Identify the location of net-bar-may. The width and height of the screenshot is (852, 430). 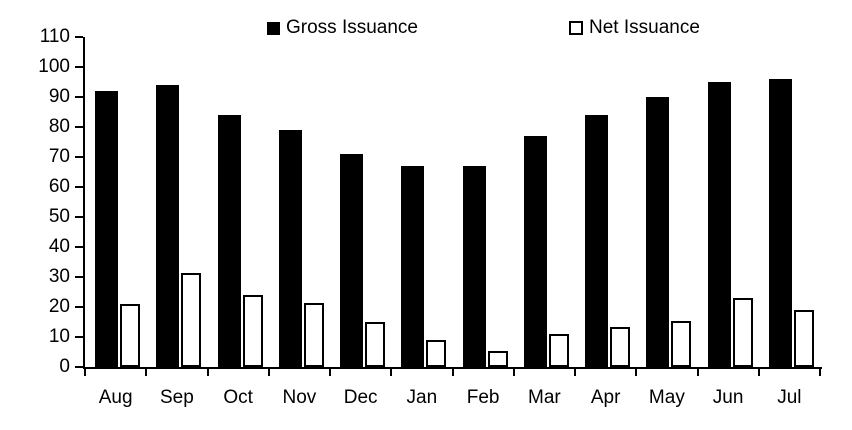
(681, 343).